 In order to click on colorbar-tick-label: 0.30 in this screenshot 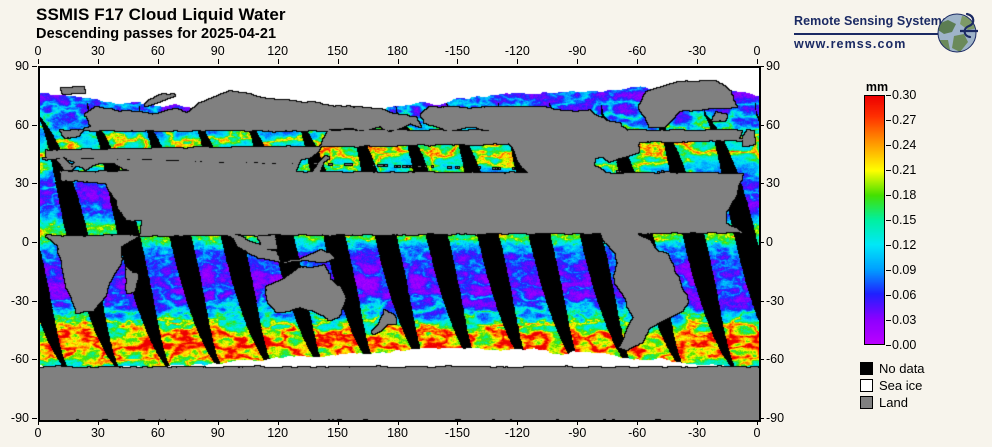, I will do `click(904, 95)`.